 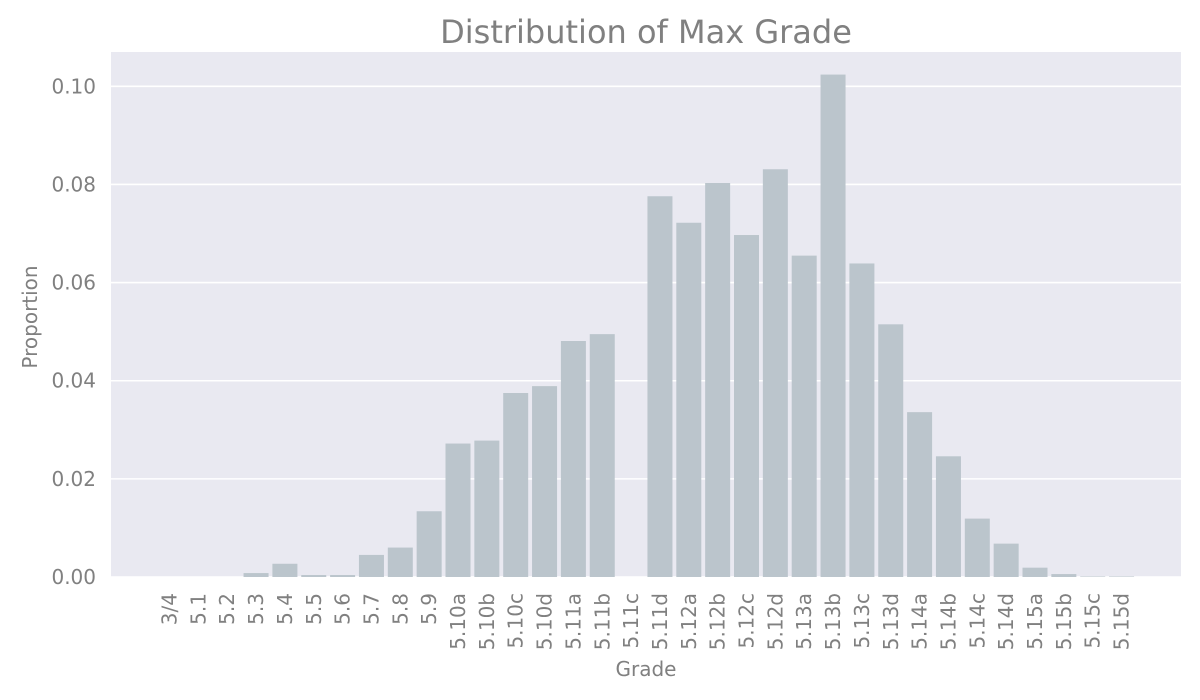 What do you see at coordinates (429, 609) in the screenshot?
I see `x-tick-label: 5.9` at bounding box center [429, 609].